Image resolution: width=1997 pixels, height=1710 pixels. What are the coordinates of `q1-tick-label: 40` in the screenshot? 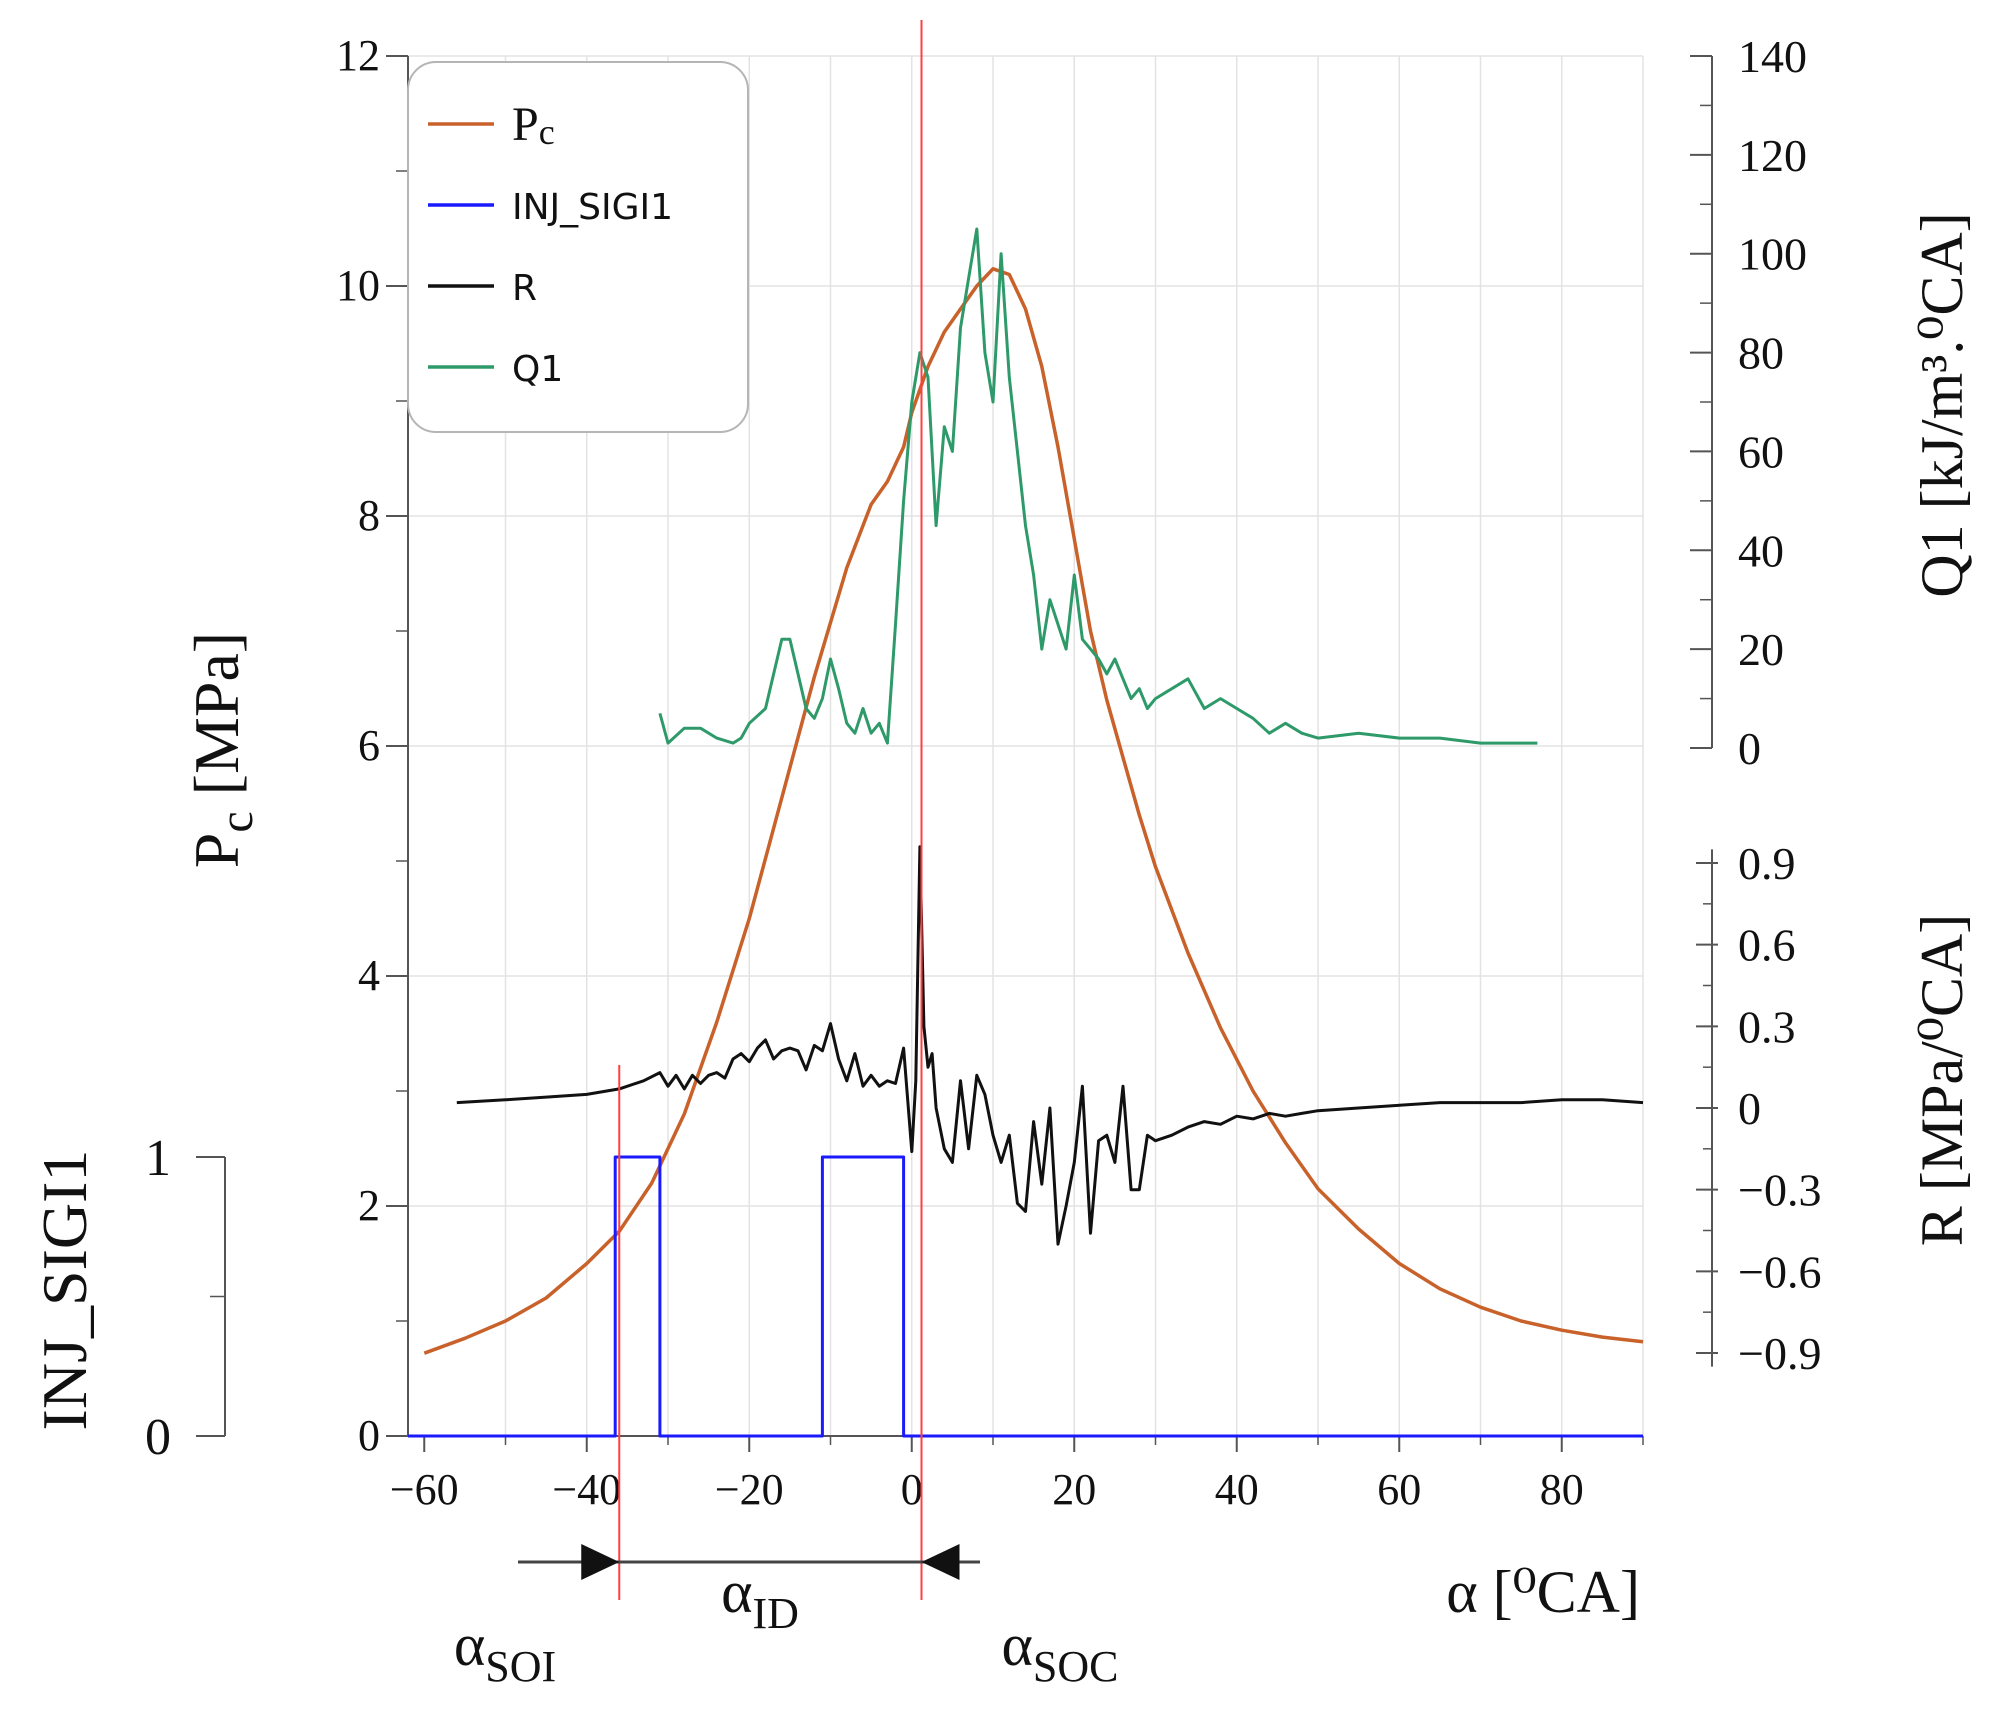 It's located at (1761, 550).